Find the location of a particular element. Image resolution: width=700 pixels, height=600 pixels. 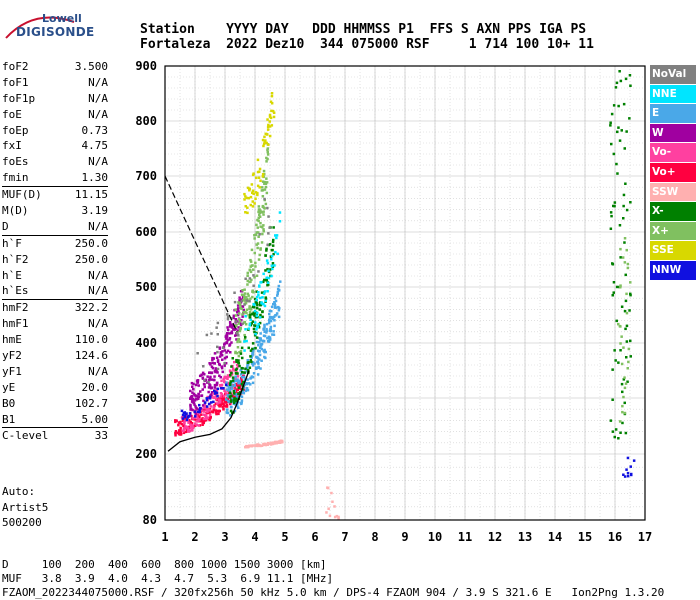

muf-dashed-line is located at coordinates (201, 254).